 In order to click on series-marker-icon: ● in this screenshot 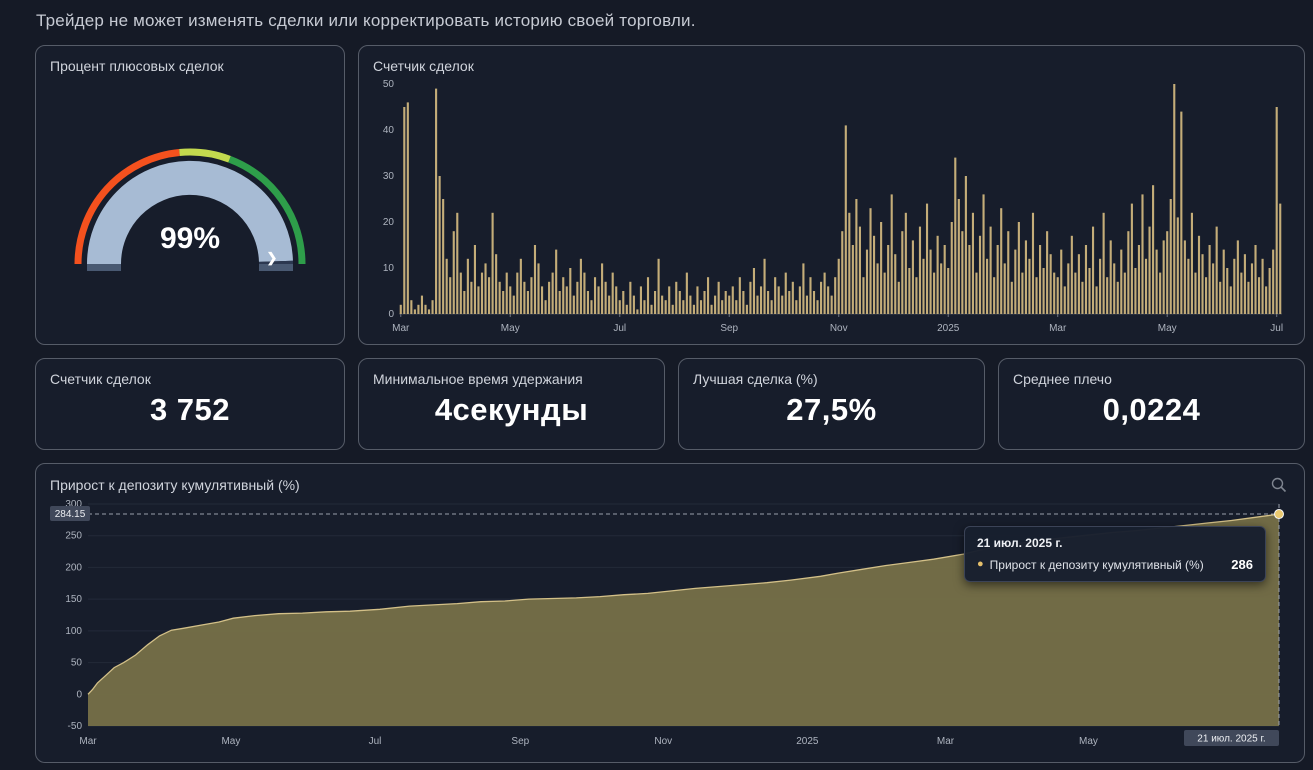, I will do `click(980, 564)`.